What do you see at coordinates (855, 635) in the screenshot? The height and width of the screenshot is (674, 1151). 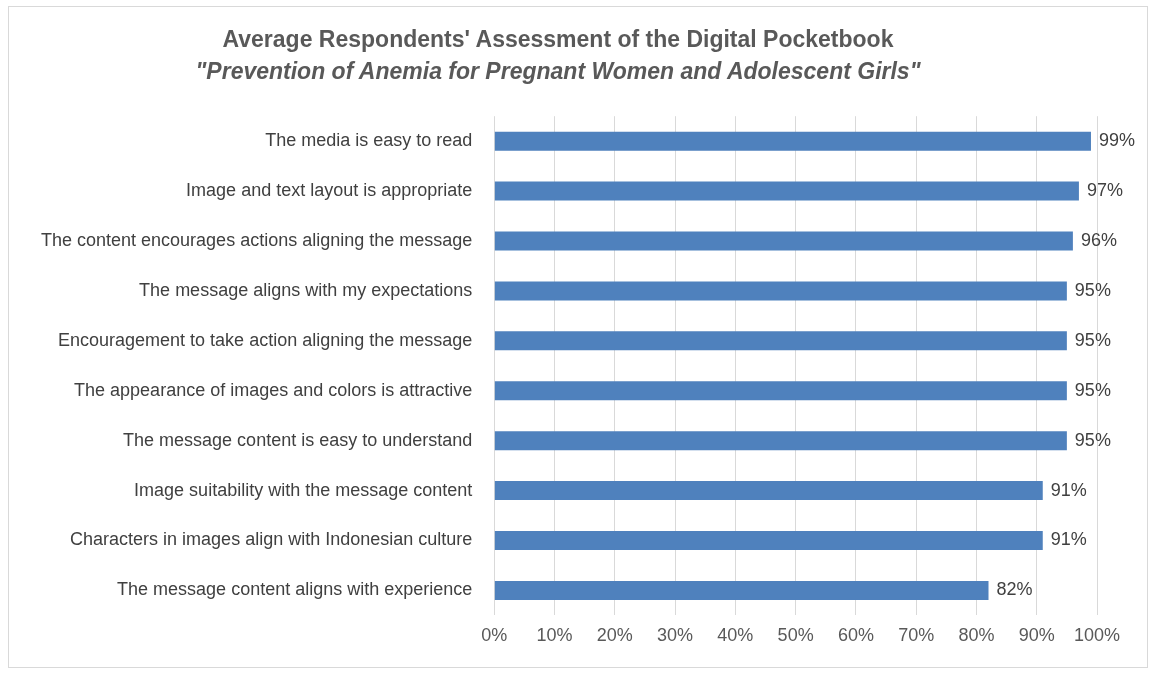 I see `x-tick-label: 60%` at bounding box center [855, 635].